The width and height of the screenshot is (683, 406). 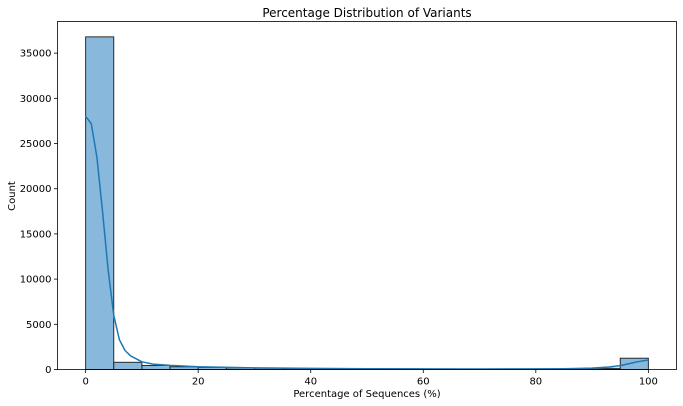 I want to click on x-axis-label: Percentage of Sequences (%), so click(x=366, y=394).